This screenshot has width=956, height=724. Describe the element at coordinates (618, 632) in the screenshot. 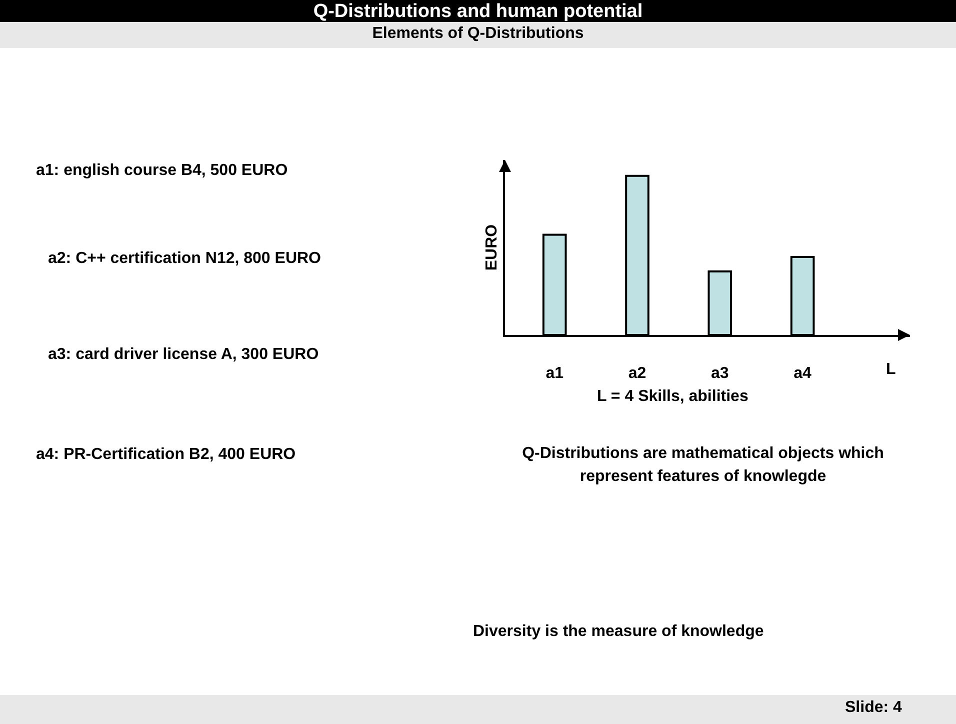

I see `text: Diversity is the measure of knowledge` at that location.